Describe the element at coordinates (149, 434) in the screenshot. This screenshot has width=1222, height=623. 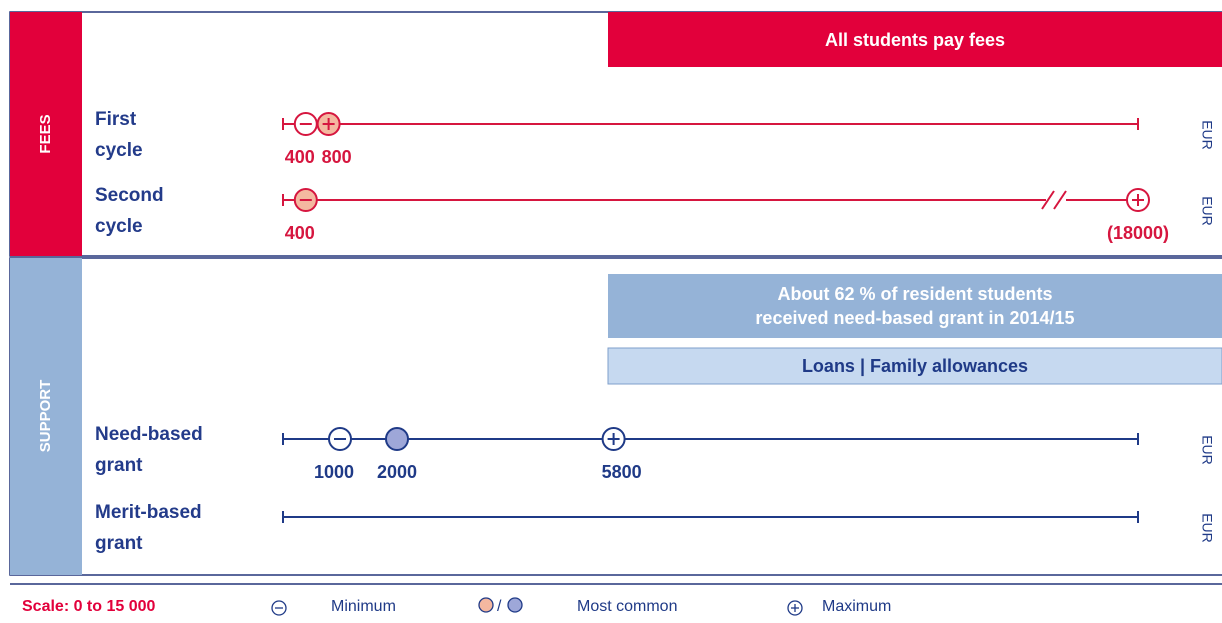
I see `row-label: Need-based` at that location.